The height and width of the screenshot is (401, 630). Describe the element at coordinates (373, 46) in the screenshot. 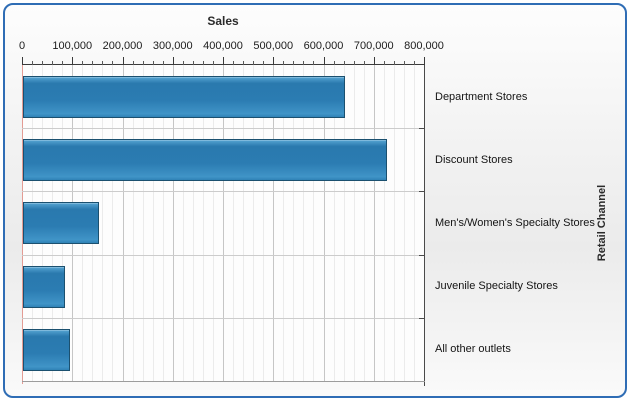

I see `value-axis-tick-label: 700,000` at that location.